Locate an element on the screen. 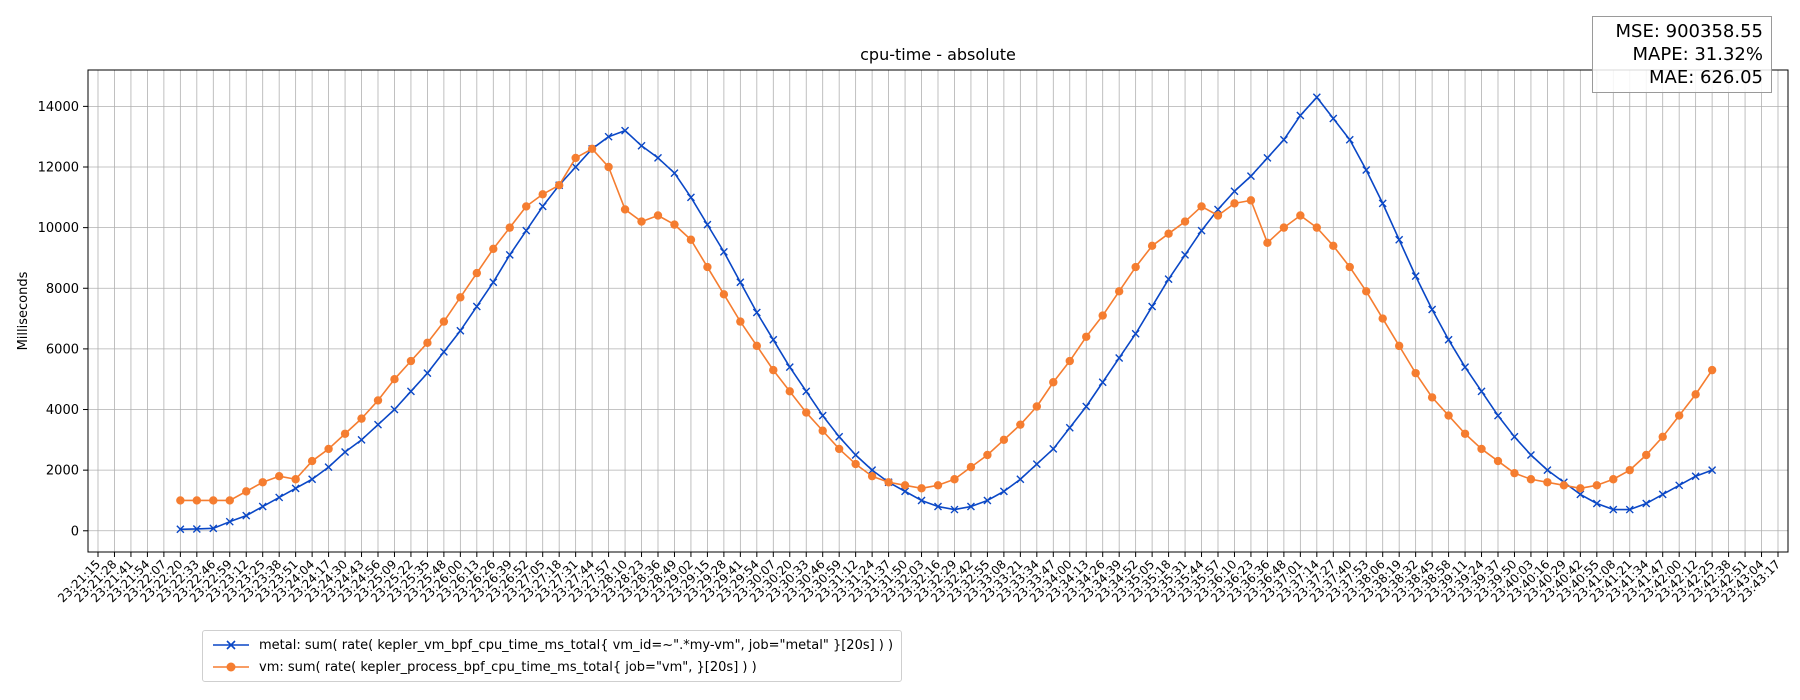 This screenshot has width=1800, height=700. y-tick-label: 12000 is located at coordinates (58, 168).